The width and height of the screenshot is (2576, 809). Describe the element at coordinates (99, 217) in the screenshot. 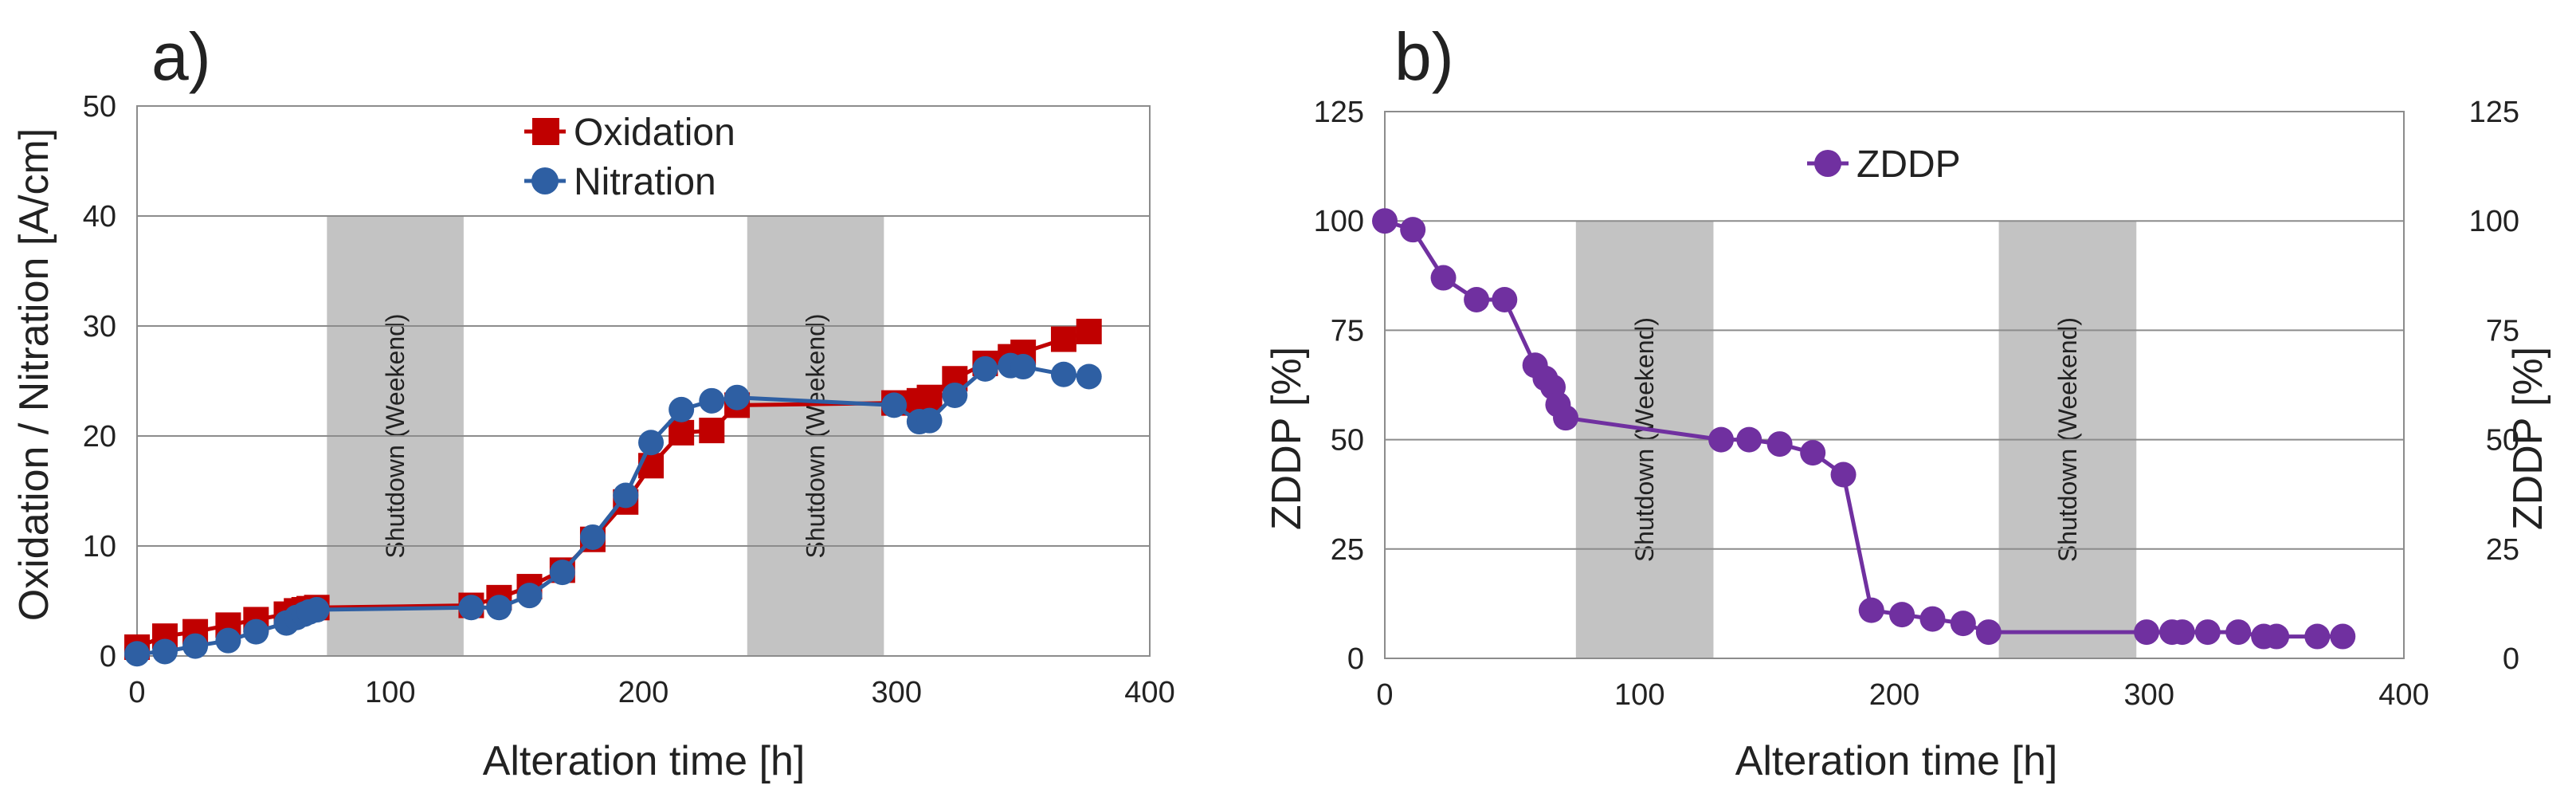

I see `panel-a-y-tick-label-4: 40` at that location.